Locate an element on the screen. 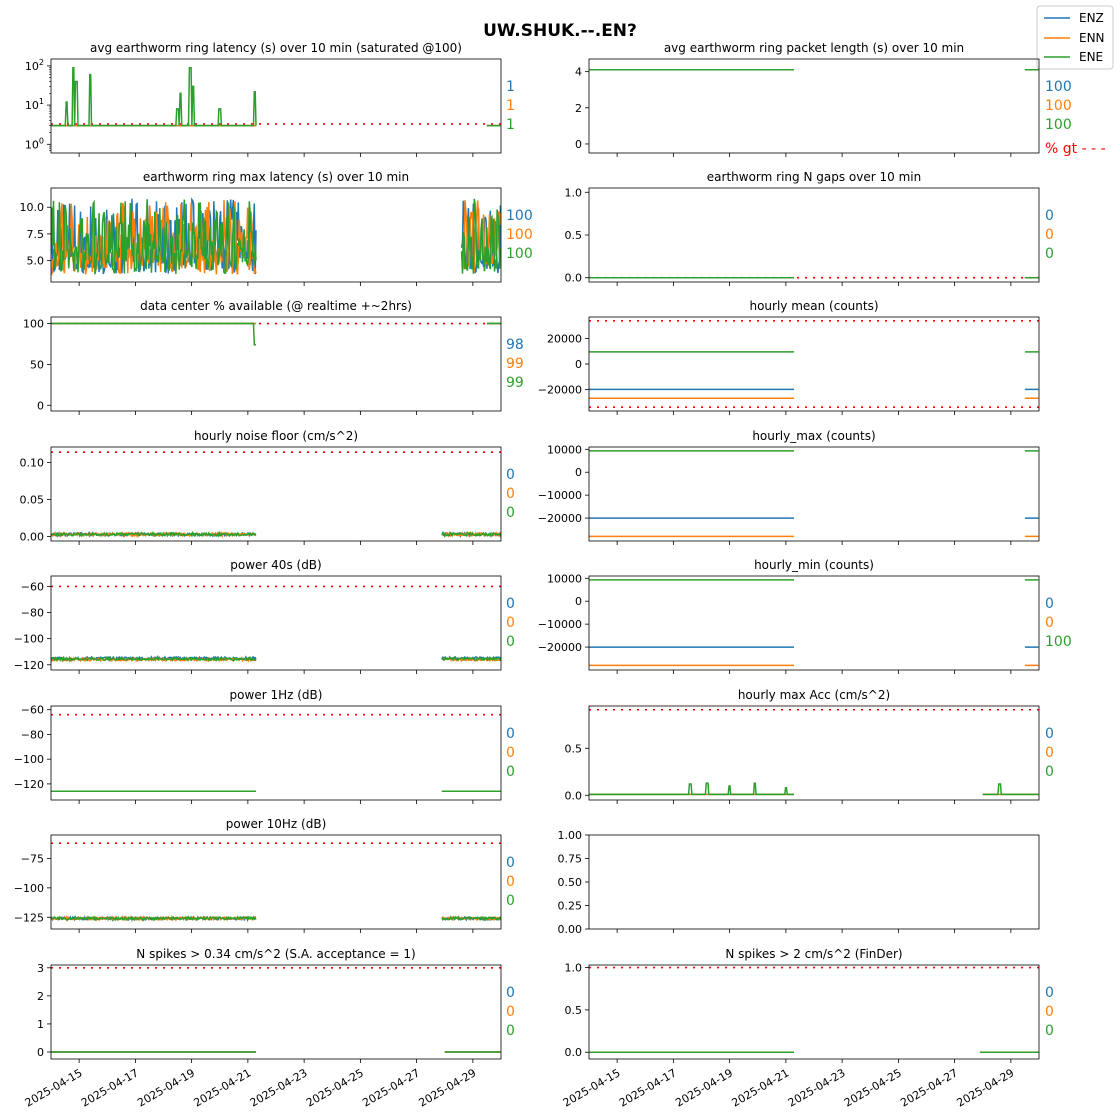  figure-title: UW.SHUK.--.EN? is located at coordinates (560, 31).